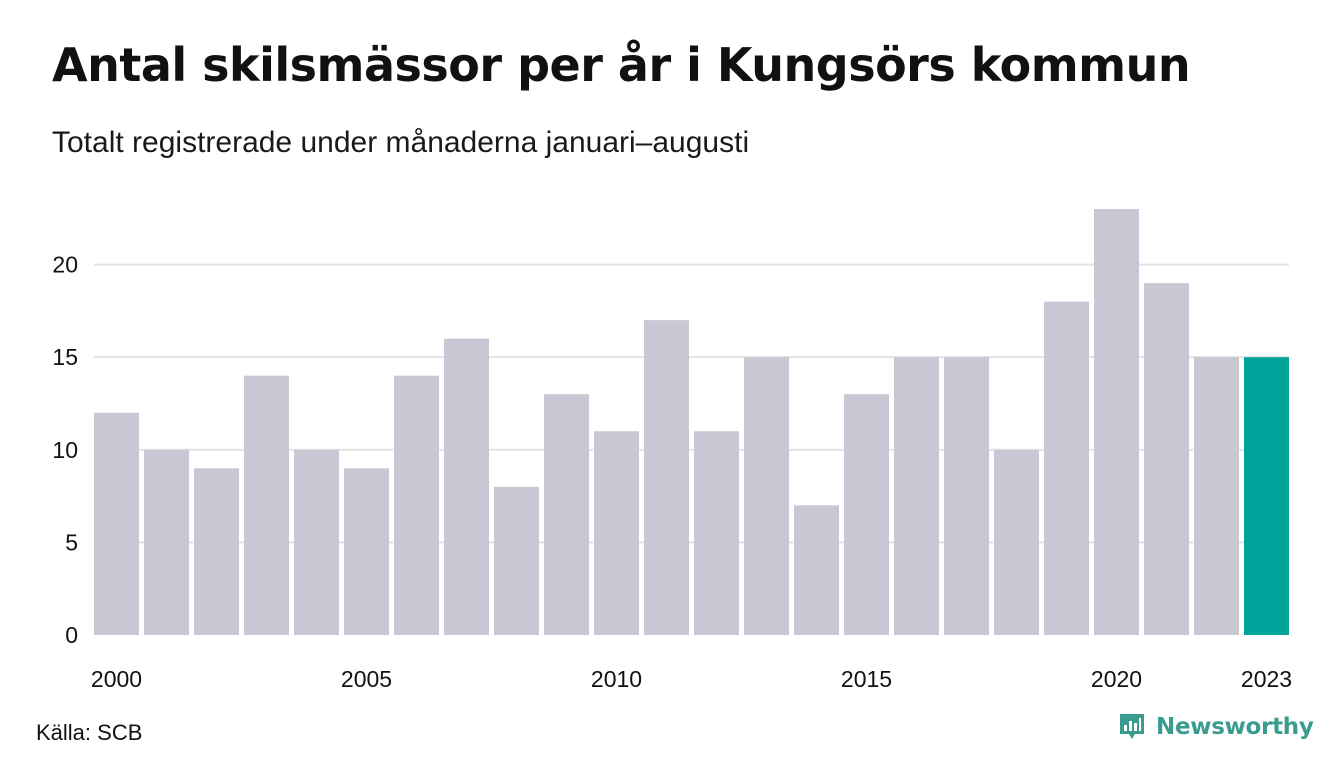  Describe the element at coordinates (366, 551) in the screenshot. I see `bar-2005` at that location.